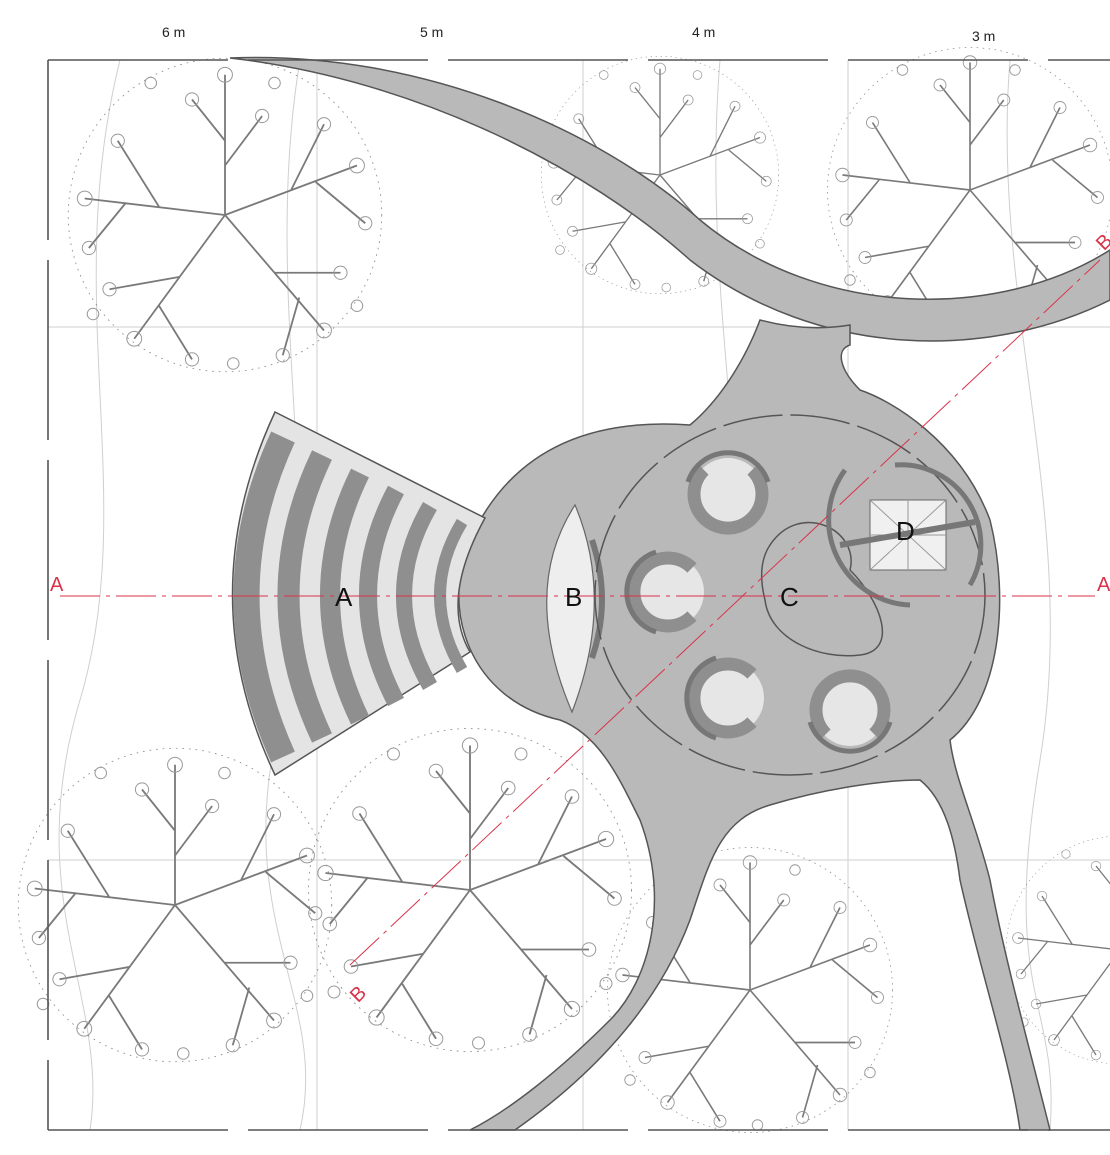 This screenshot has width=1110, height=1155. I want to click on section-a-right-label: A, so click(1103, 585).